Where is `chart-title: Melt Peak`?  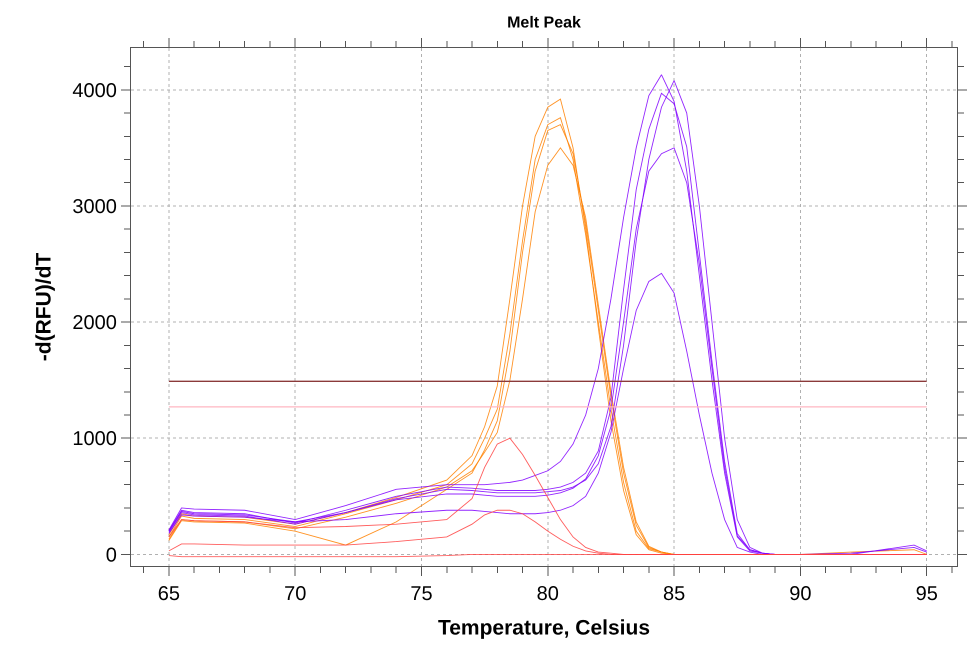
chart-title: Melt Peak is located at coordinates (544, 23).